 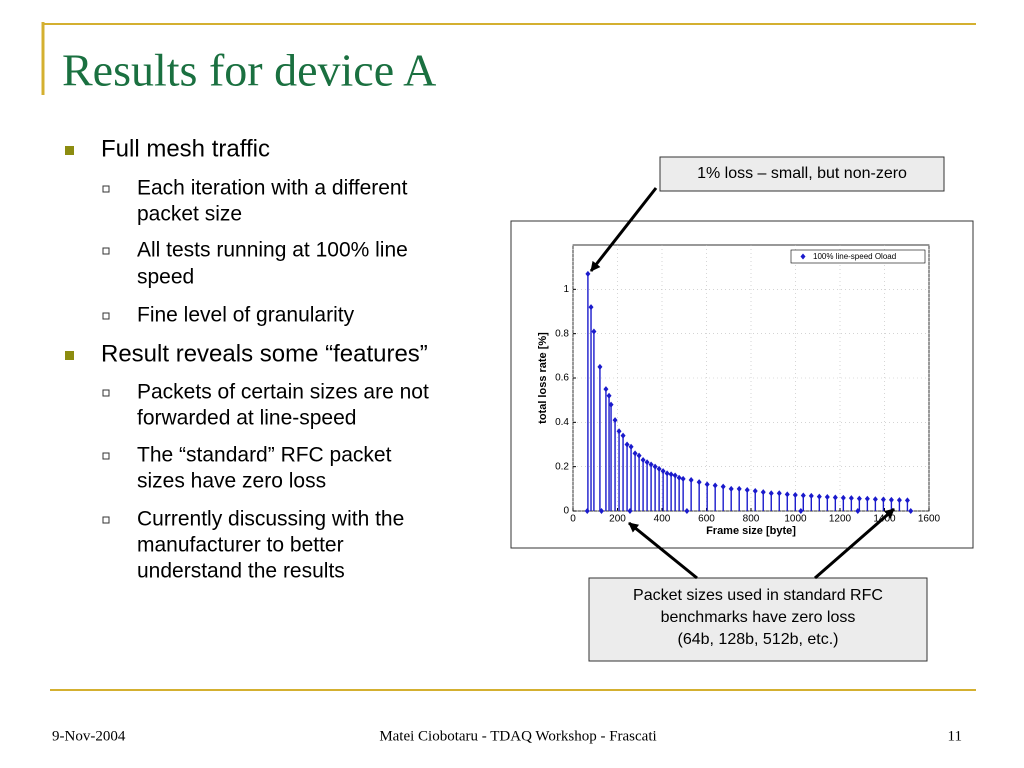 I want to click on x-tick-label: 1600, so click(x=929, y=519).